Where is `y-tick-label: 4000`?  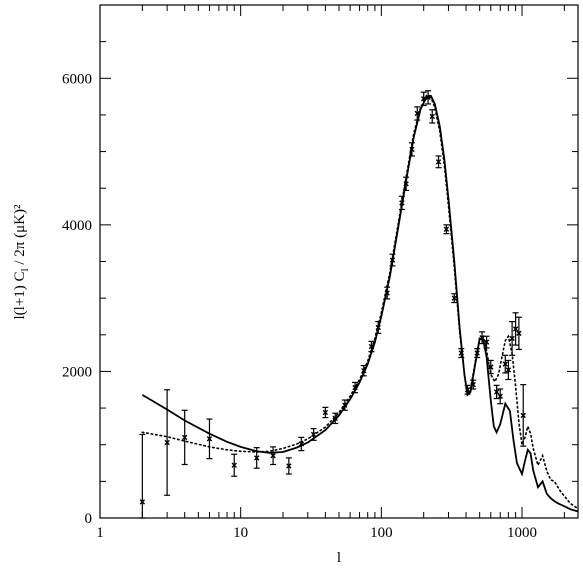 y-tick-label: 4000 is located at coordinates (77, 226).